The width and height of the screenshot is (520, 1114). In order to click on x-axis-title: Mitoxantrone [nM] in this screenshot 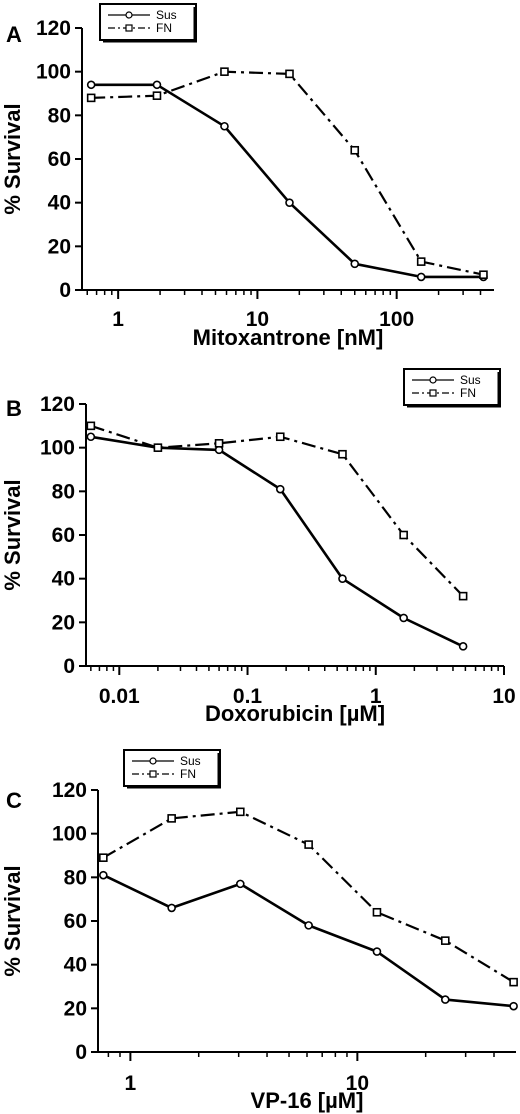, I will do `click(288, 337)`.